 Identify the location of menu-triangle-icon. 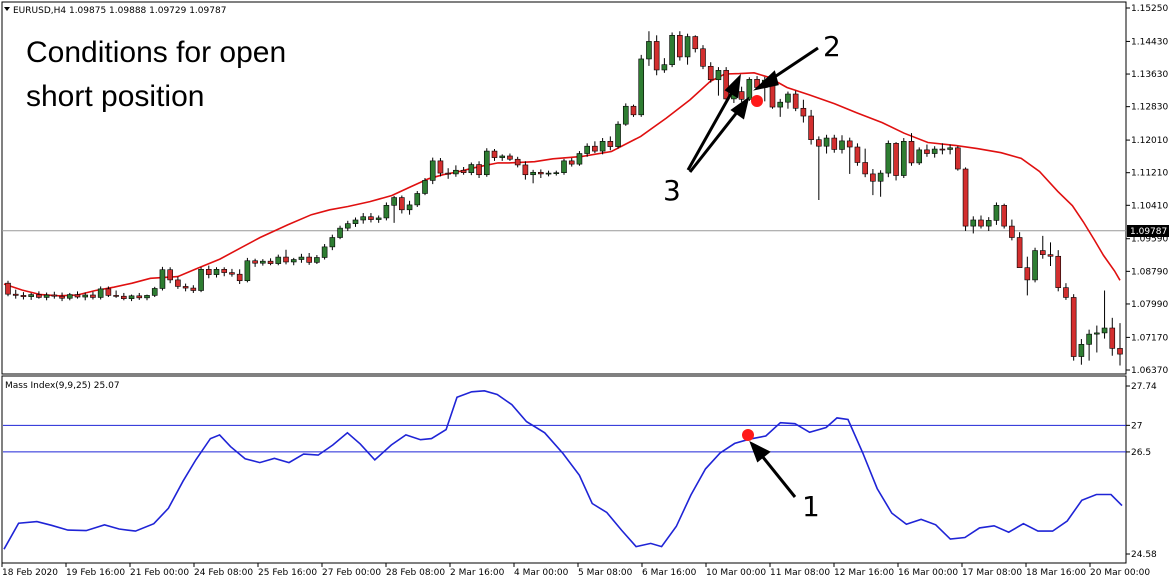
(7, 9).